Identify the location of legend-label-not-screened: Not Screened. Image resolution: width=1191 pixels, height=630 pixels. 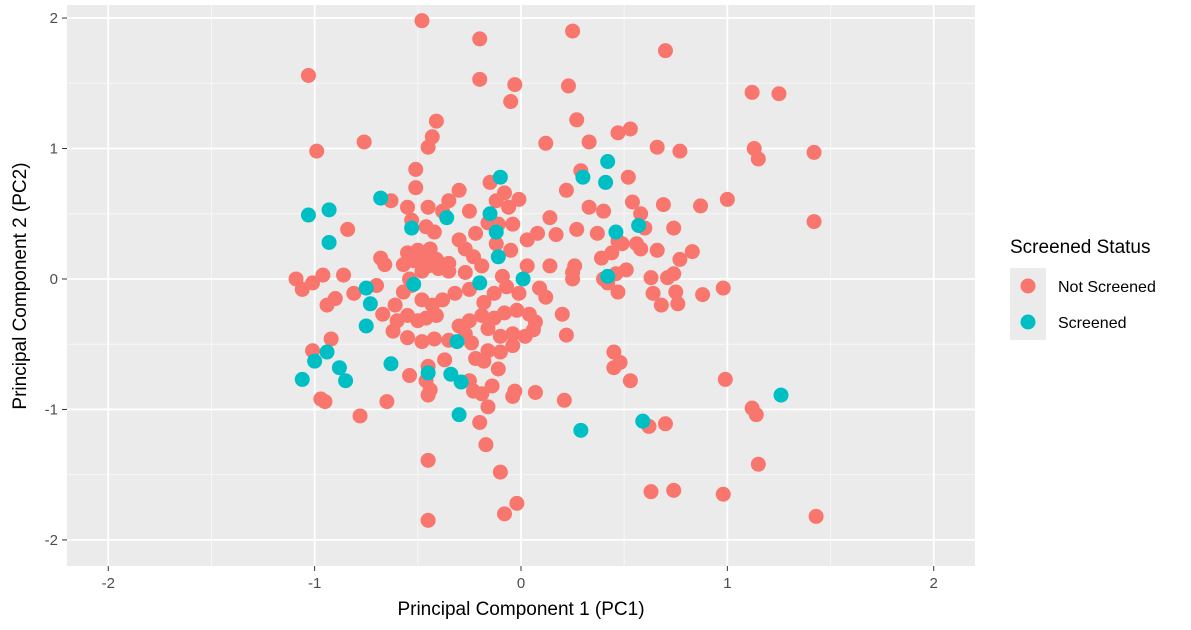
(1107, 287).